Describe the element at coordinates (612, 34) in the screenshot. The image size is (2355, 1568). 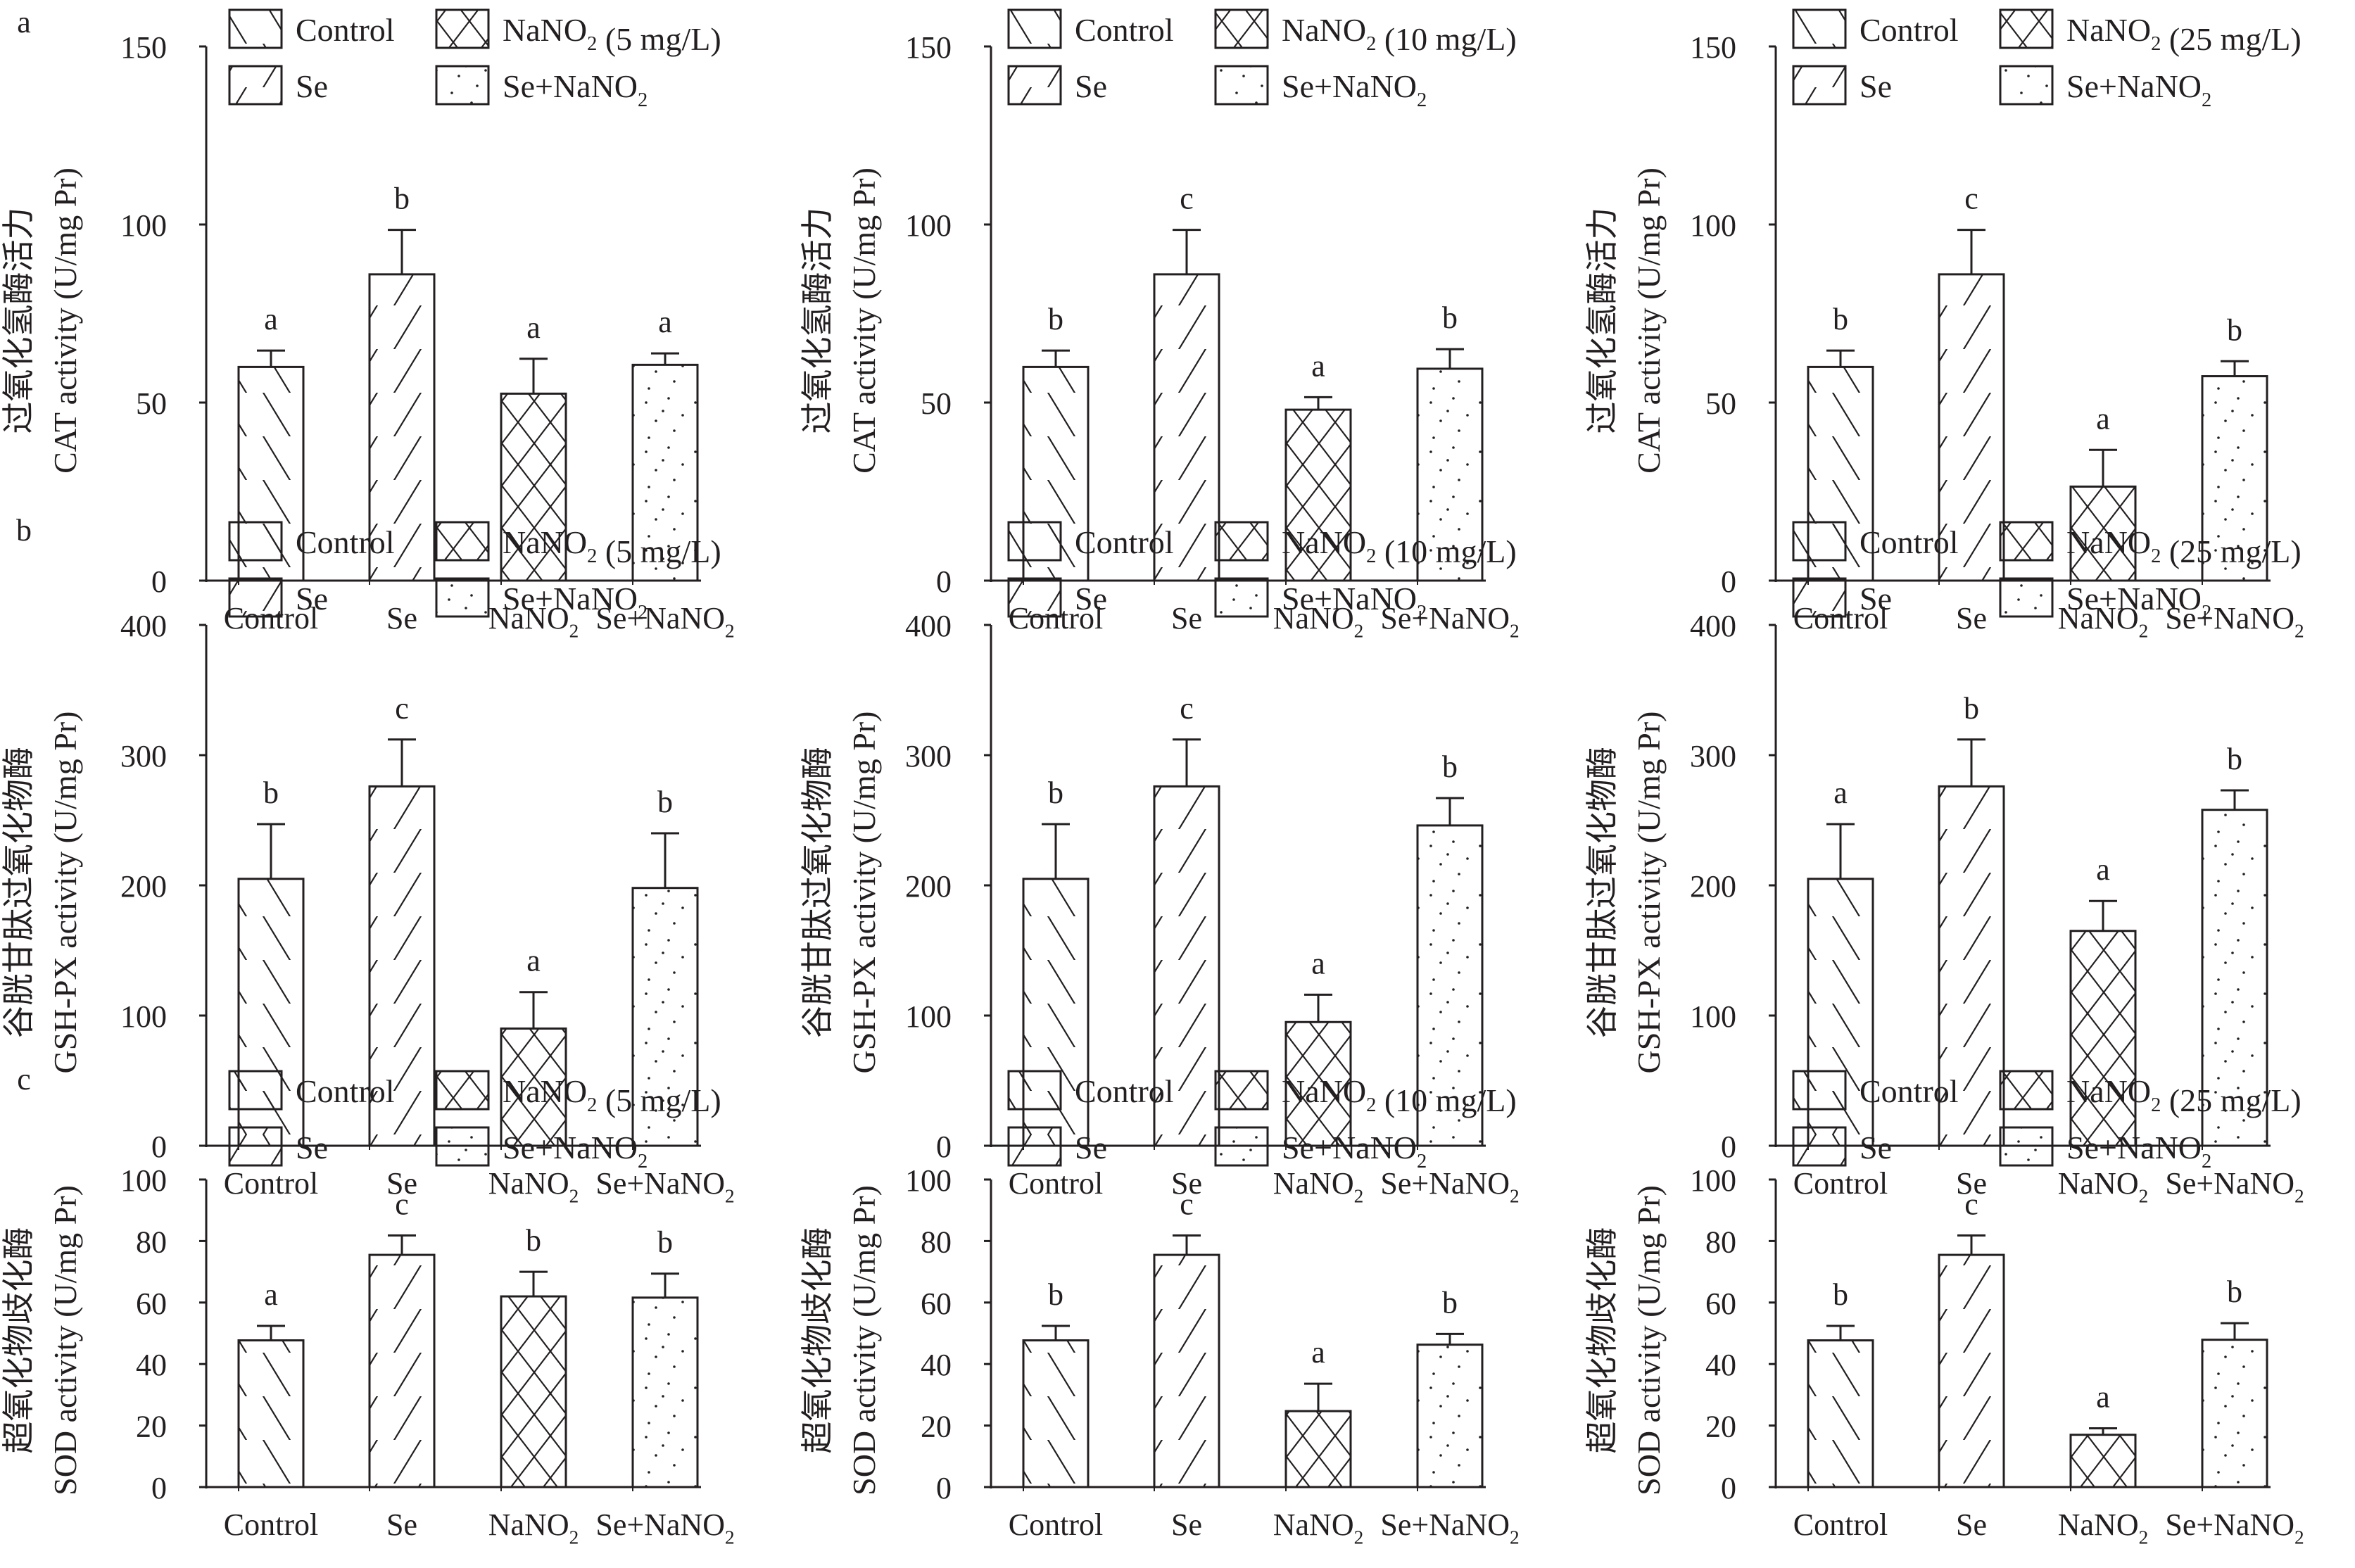
I see `legend-label: NaNO2 (5 mg/L)` at that location.